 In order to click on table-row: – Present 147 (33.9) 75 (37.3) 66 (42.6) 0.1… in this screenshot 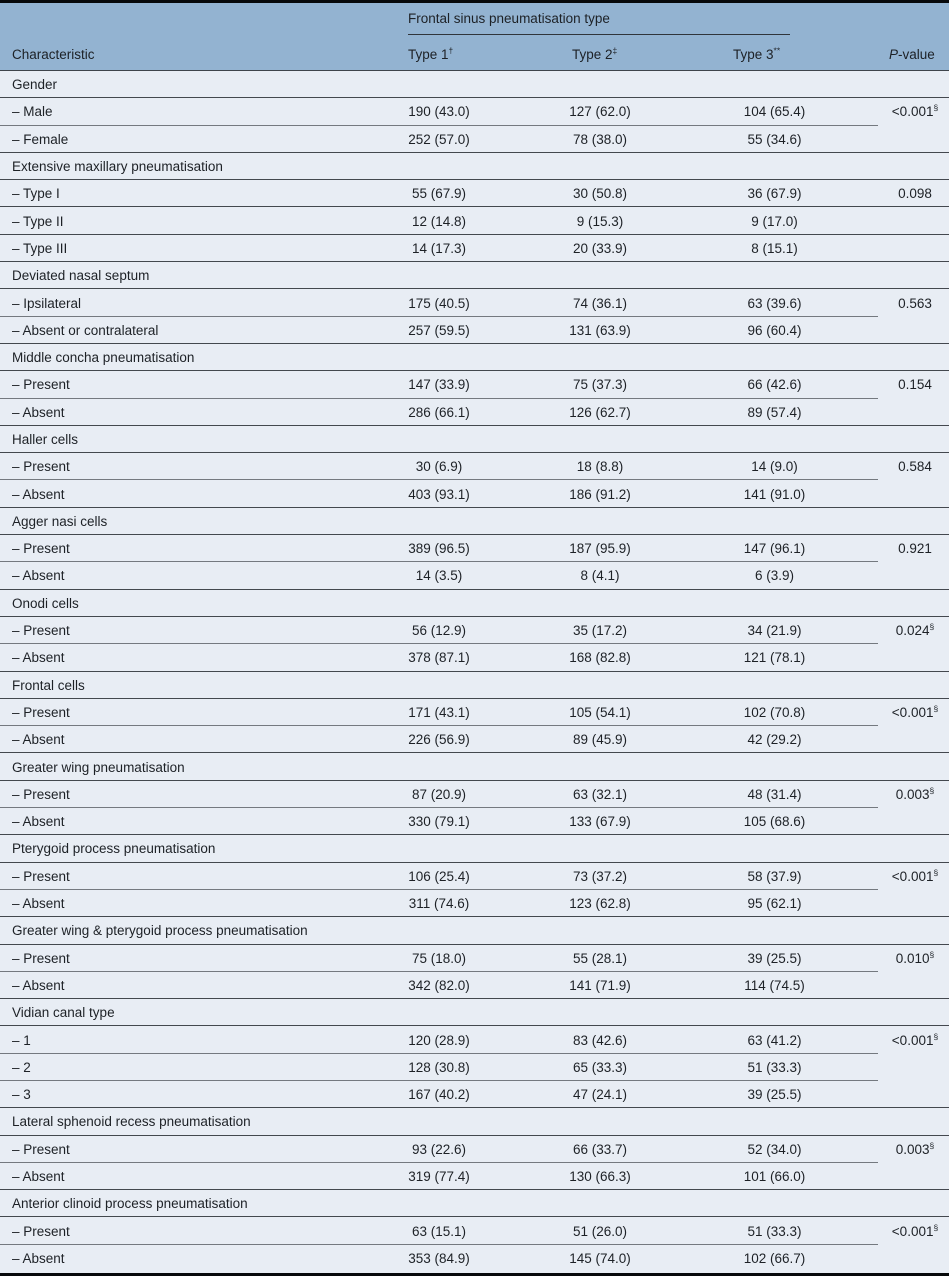, I will do `click(474, 385)`.